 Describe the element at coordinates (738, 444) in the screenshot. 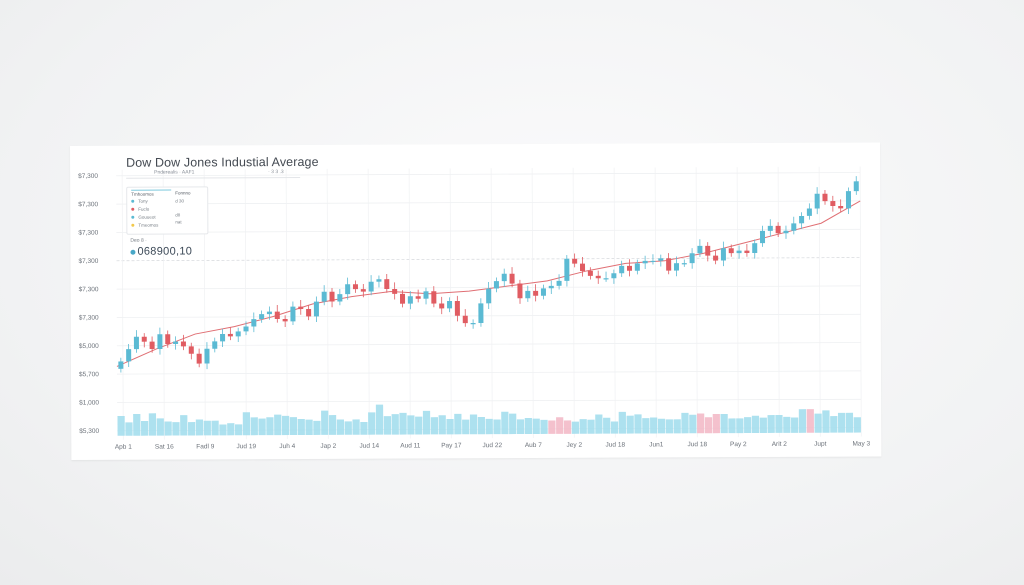

I see `x-tick-label: Pay 2` at that location.